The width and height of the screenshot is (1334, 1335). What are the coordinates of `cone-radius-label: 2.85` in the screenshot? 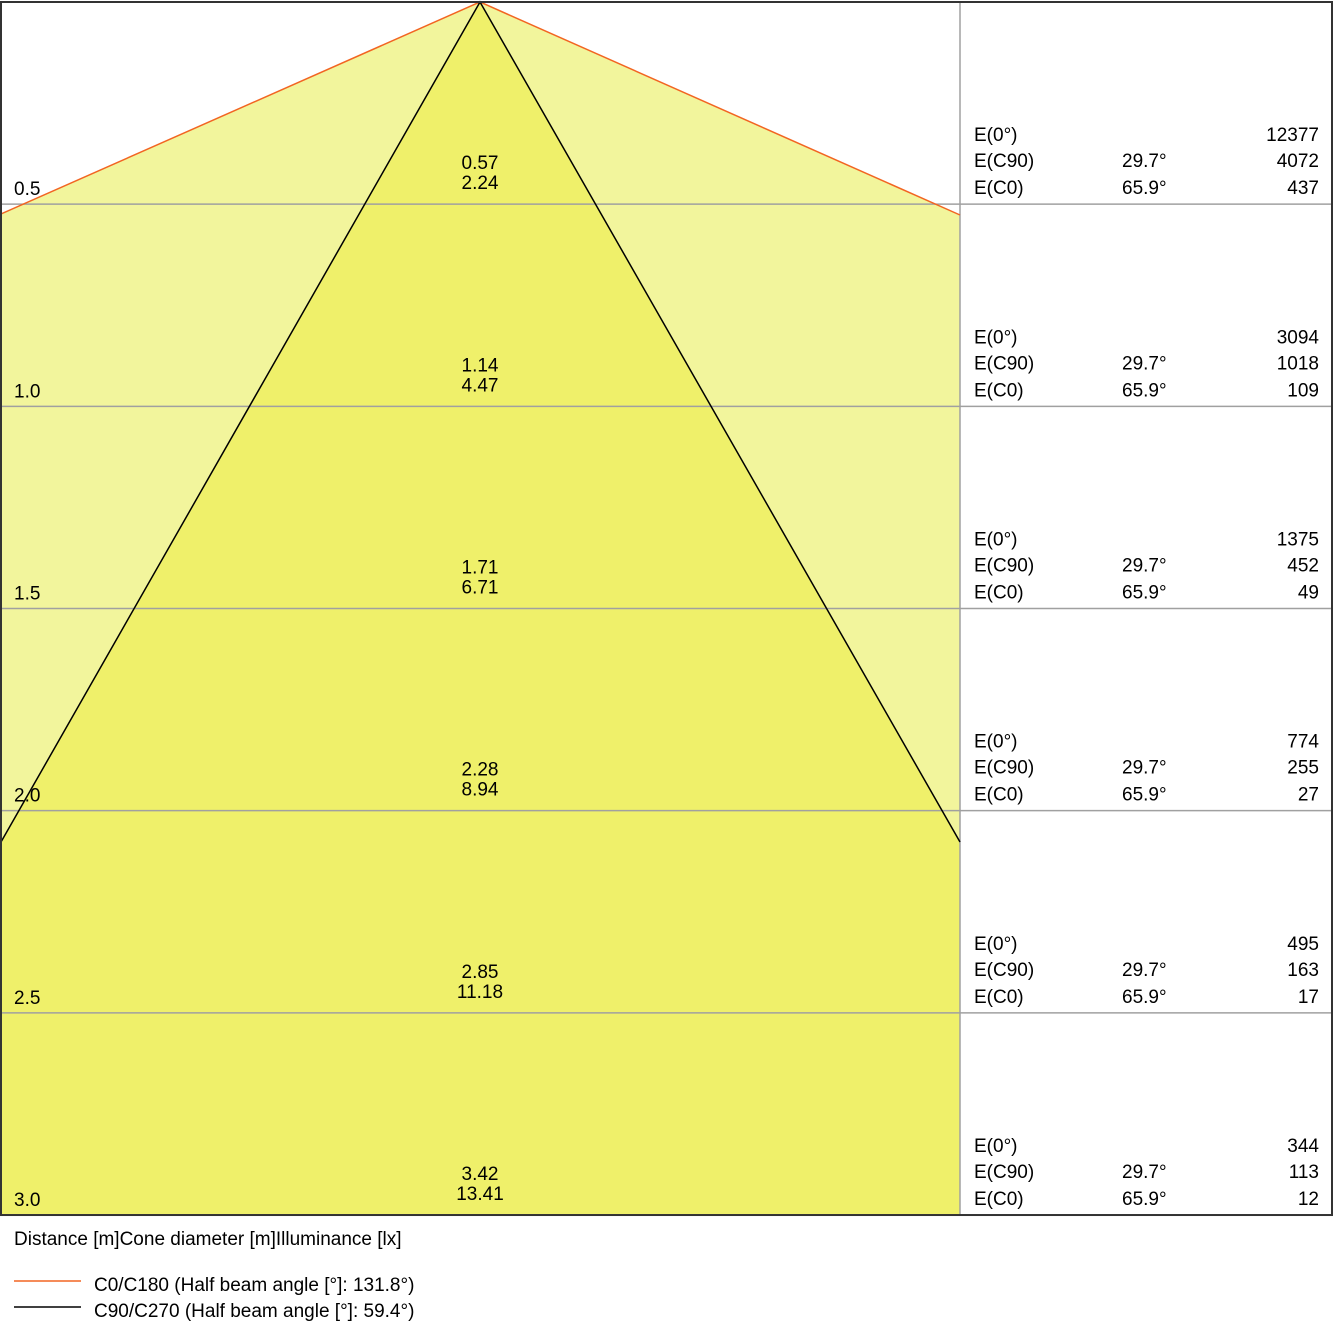 It's located at (480, 972).